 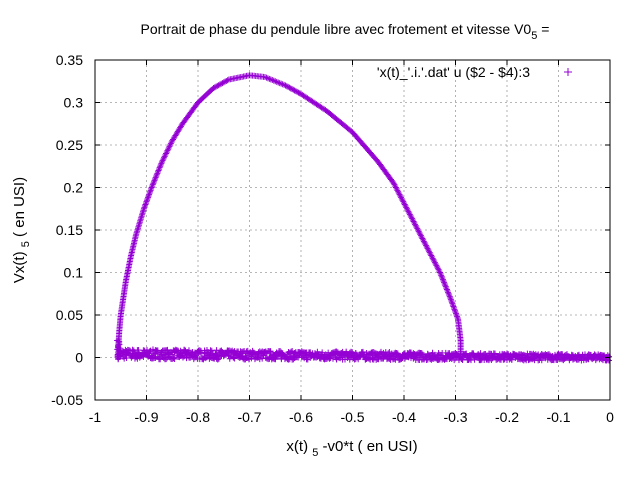 I want to click on y-axis-label: Vx(t) 5 ( en USI), so click(x=21, y=230).